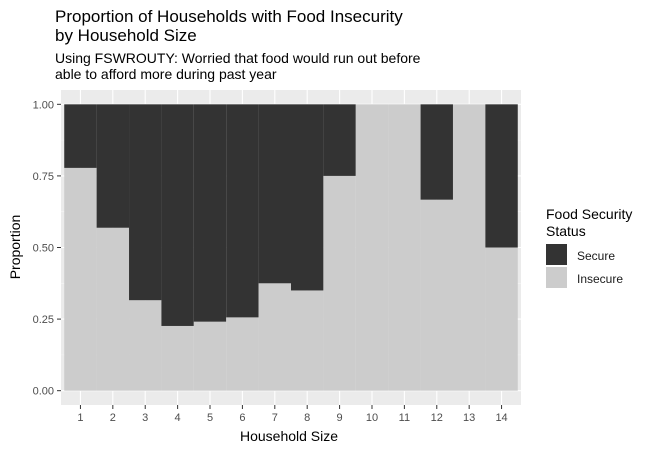 The image size is (650, 450). I want to click on x-tick-label: 14, so click(501, 418).